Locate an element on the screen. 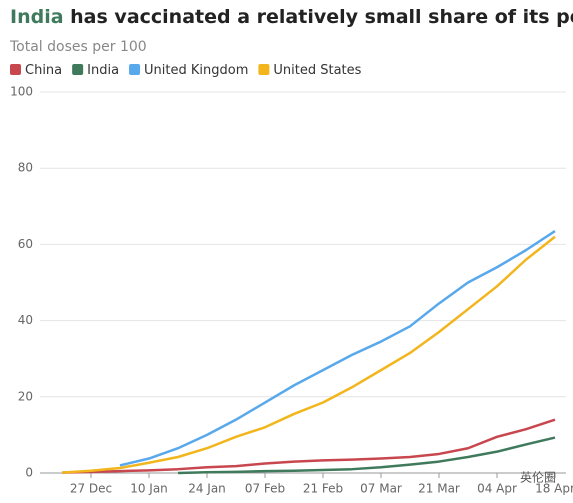 The image size is (573, 503). legend-item: United Kingdom is located at coordinates (188, 70).